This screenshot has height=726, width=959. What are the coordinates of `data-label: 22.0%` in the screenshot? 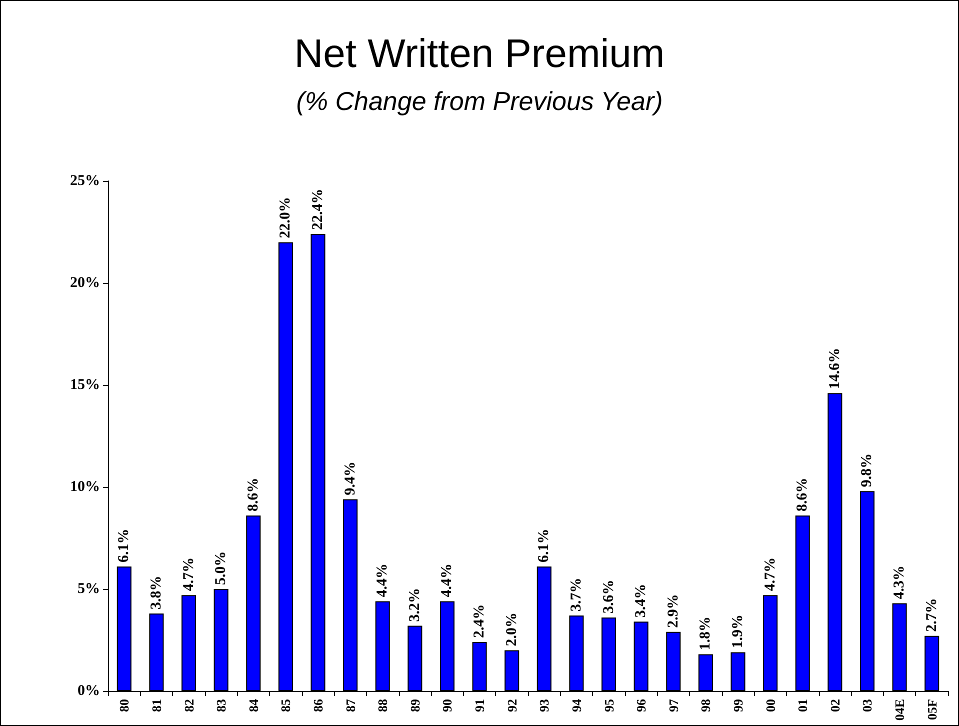 It's located at (286, 217).